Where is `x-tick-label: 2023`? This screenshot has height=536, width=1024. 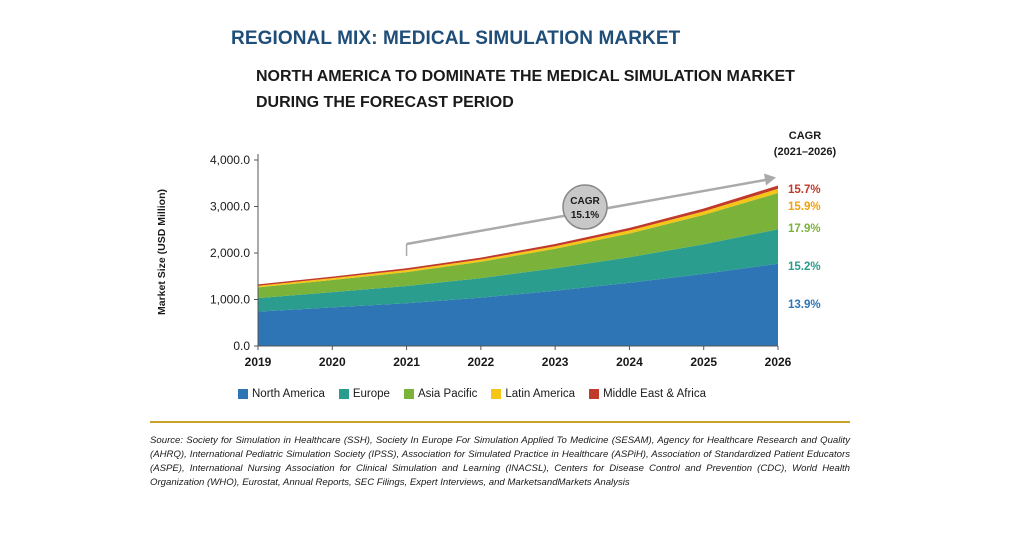 x-tick-label: 2023 is located at coordinates (555, 362).